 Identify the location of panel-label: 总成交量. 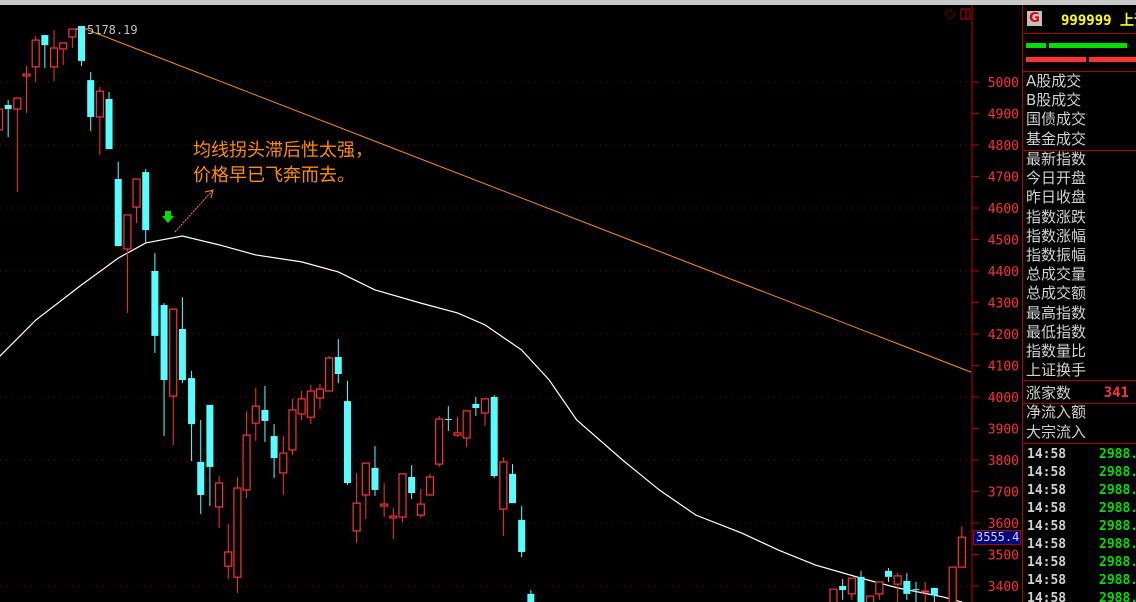
(1056, 274).